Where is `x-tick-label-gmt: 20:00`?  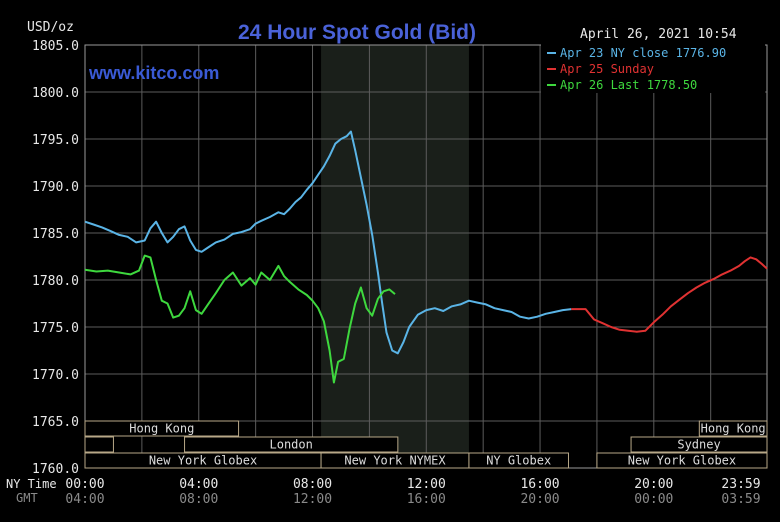 x-tick-label-gmt: 20:00 is located at coordinates (539, 499).